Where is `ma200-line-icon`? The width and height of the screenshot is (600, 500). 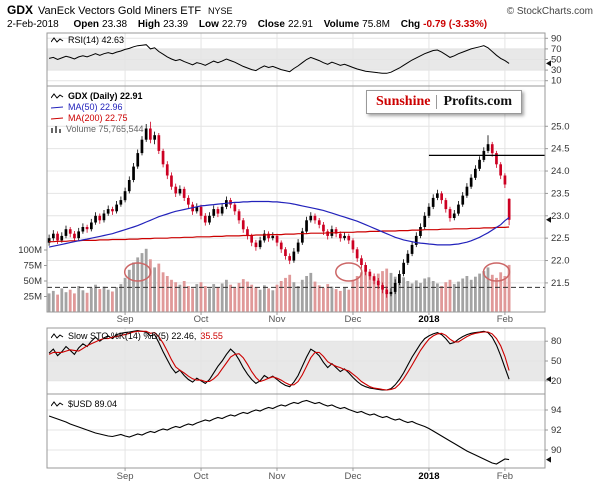
ma200-line-icon is located at coordinates (57, 118).